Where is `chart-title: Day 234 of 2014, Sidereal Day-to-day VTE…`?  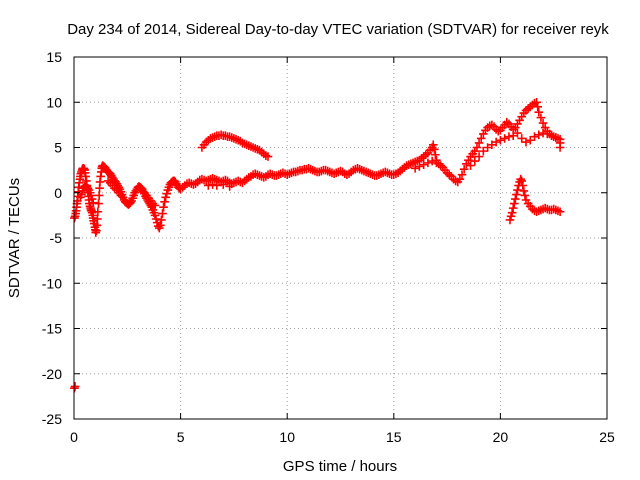 chart-title: Day 234 of 2014, Sidereal Day-to-day VTE… is located at coordinates (338, 29).